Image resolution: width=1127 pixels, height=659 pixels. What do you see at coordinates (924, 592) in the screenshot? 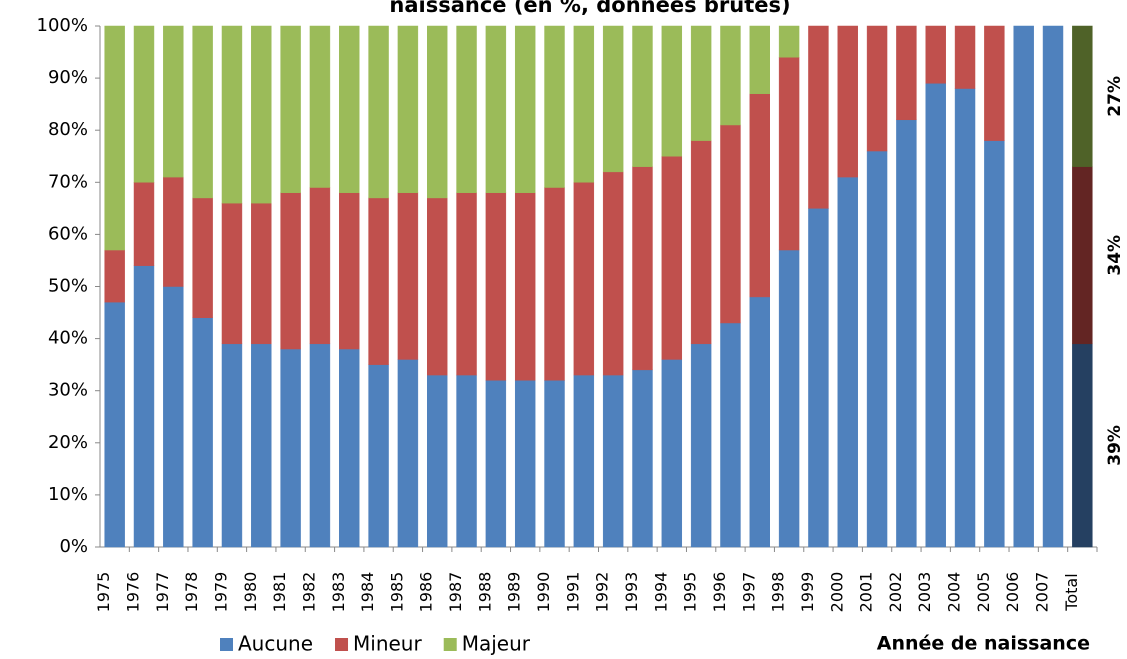
I see `x-tick-label: 2003` at bounding box center [924, 592].